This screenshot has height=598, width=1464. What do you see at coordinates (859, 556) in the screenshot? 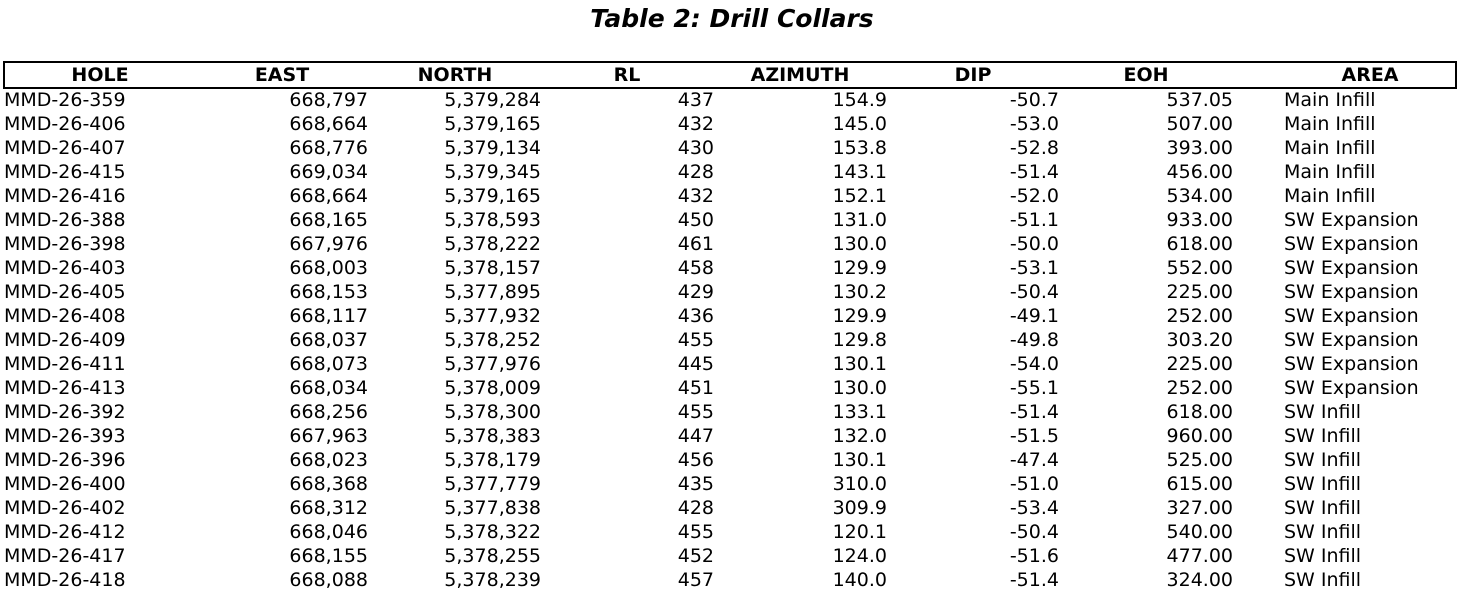
I see `table-cell: 124.0` at bounding box center [859, 556].